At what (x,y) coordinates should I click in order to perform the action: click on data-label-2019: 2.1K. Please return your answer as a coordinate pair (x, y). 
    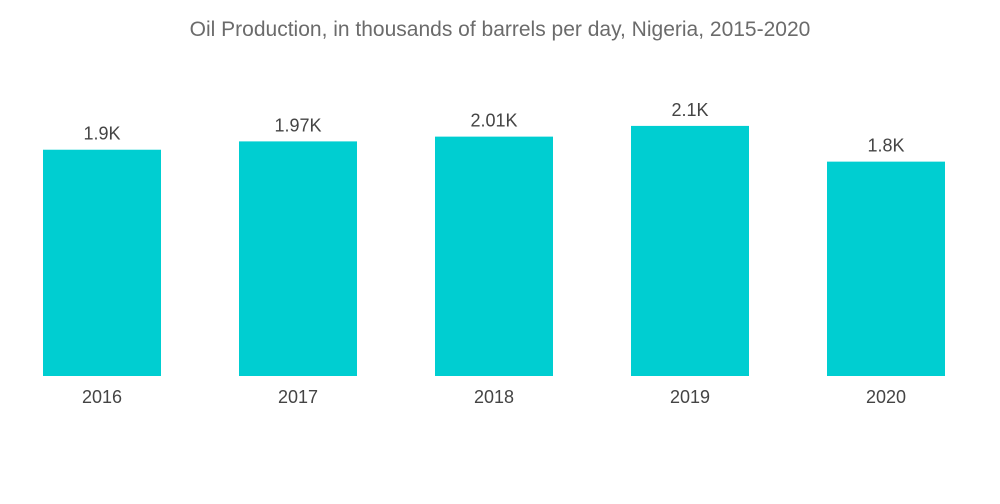
    Looking at the image, I should click on (689, 110).